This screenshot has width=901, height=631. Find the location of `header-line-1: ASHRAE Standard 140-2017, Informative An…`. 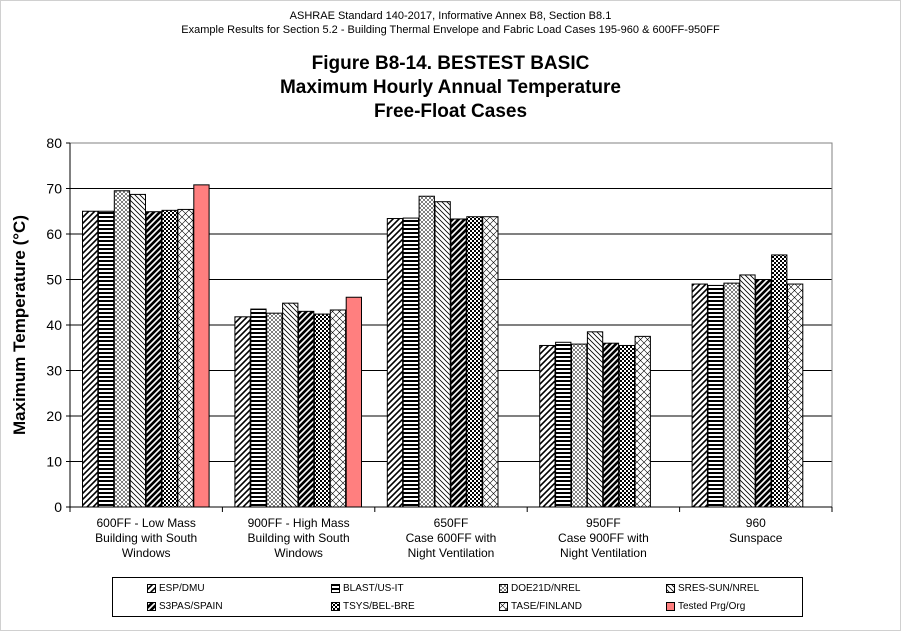

header-line-1: ASHRAE Standard 140-2017, Informative An… is located at coordinates (450, 16).